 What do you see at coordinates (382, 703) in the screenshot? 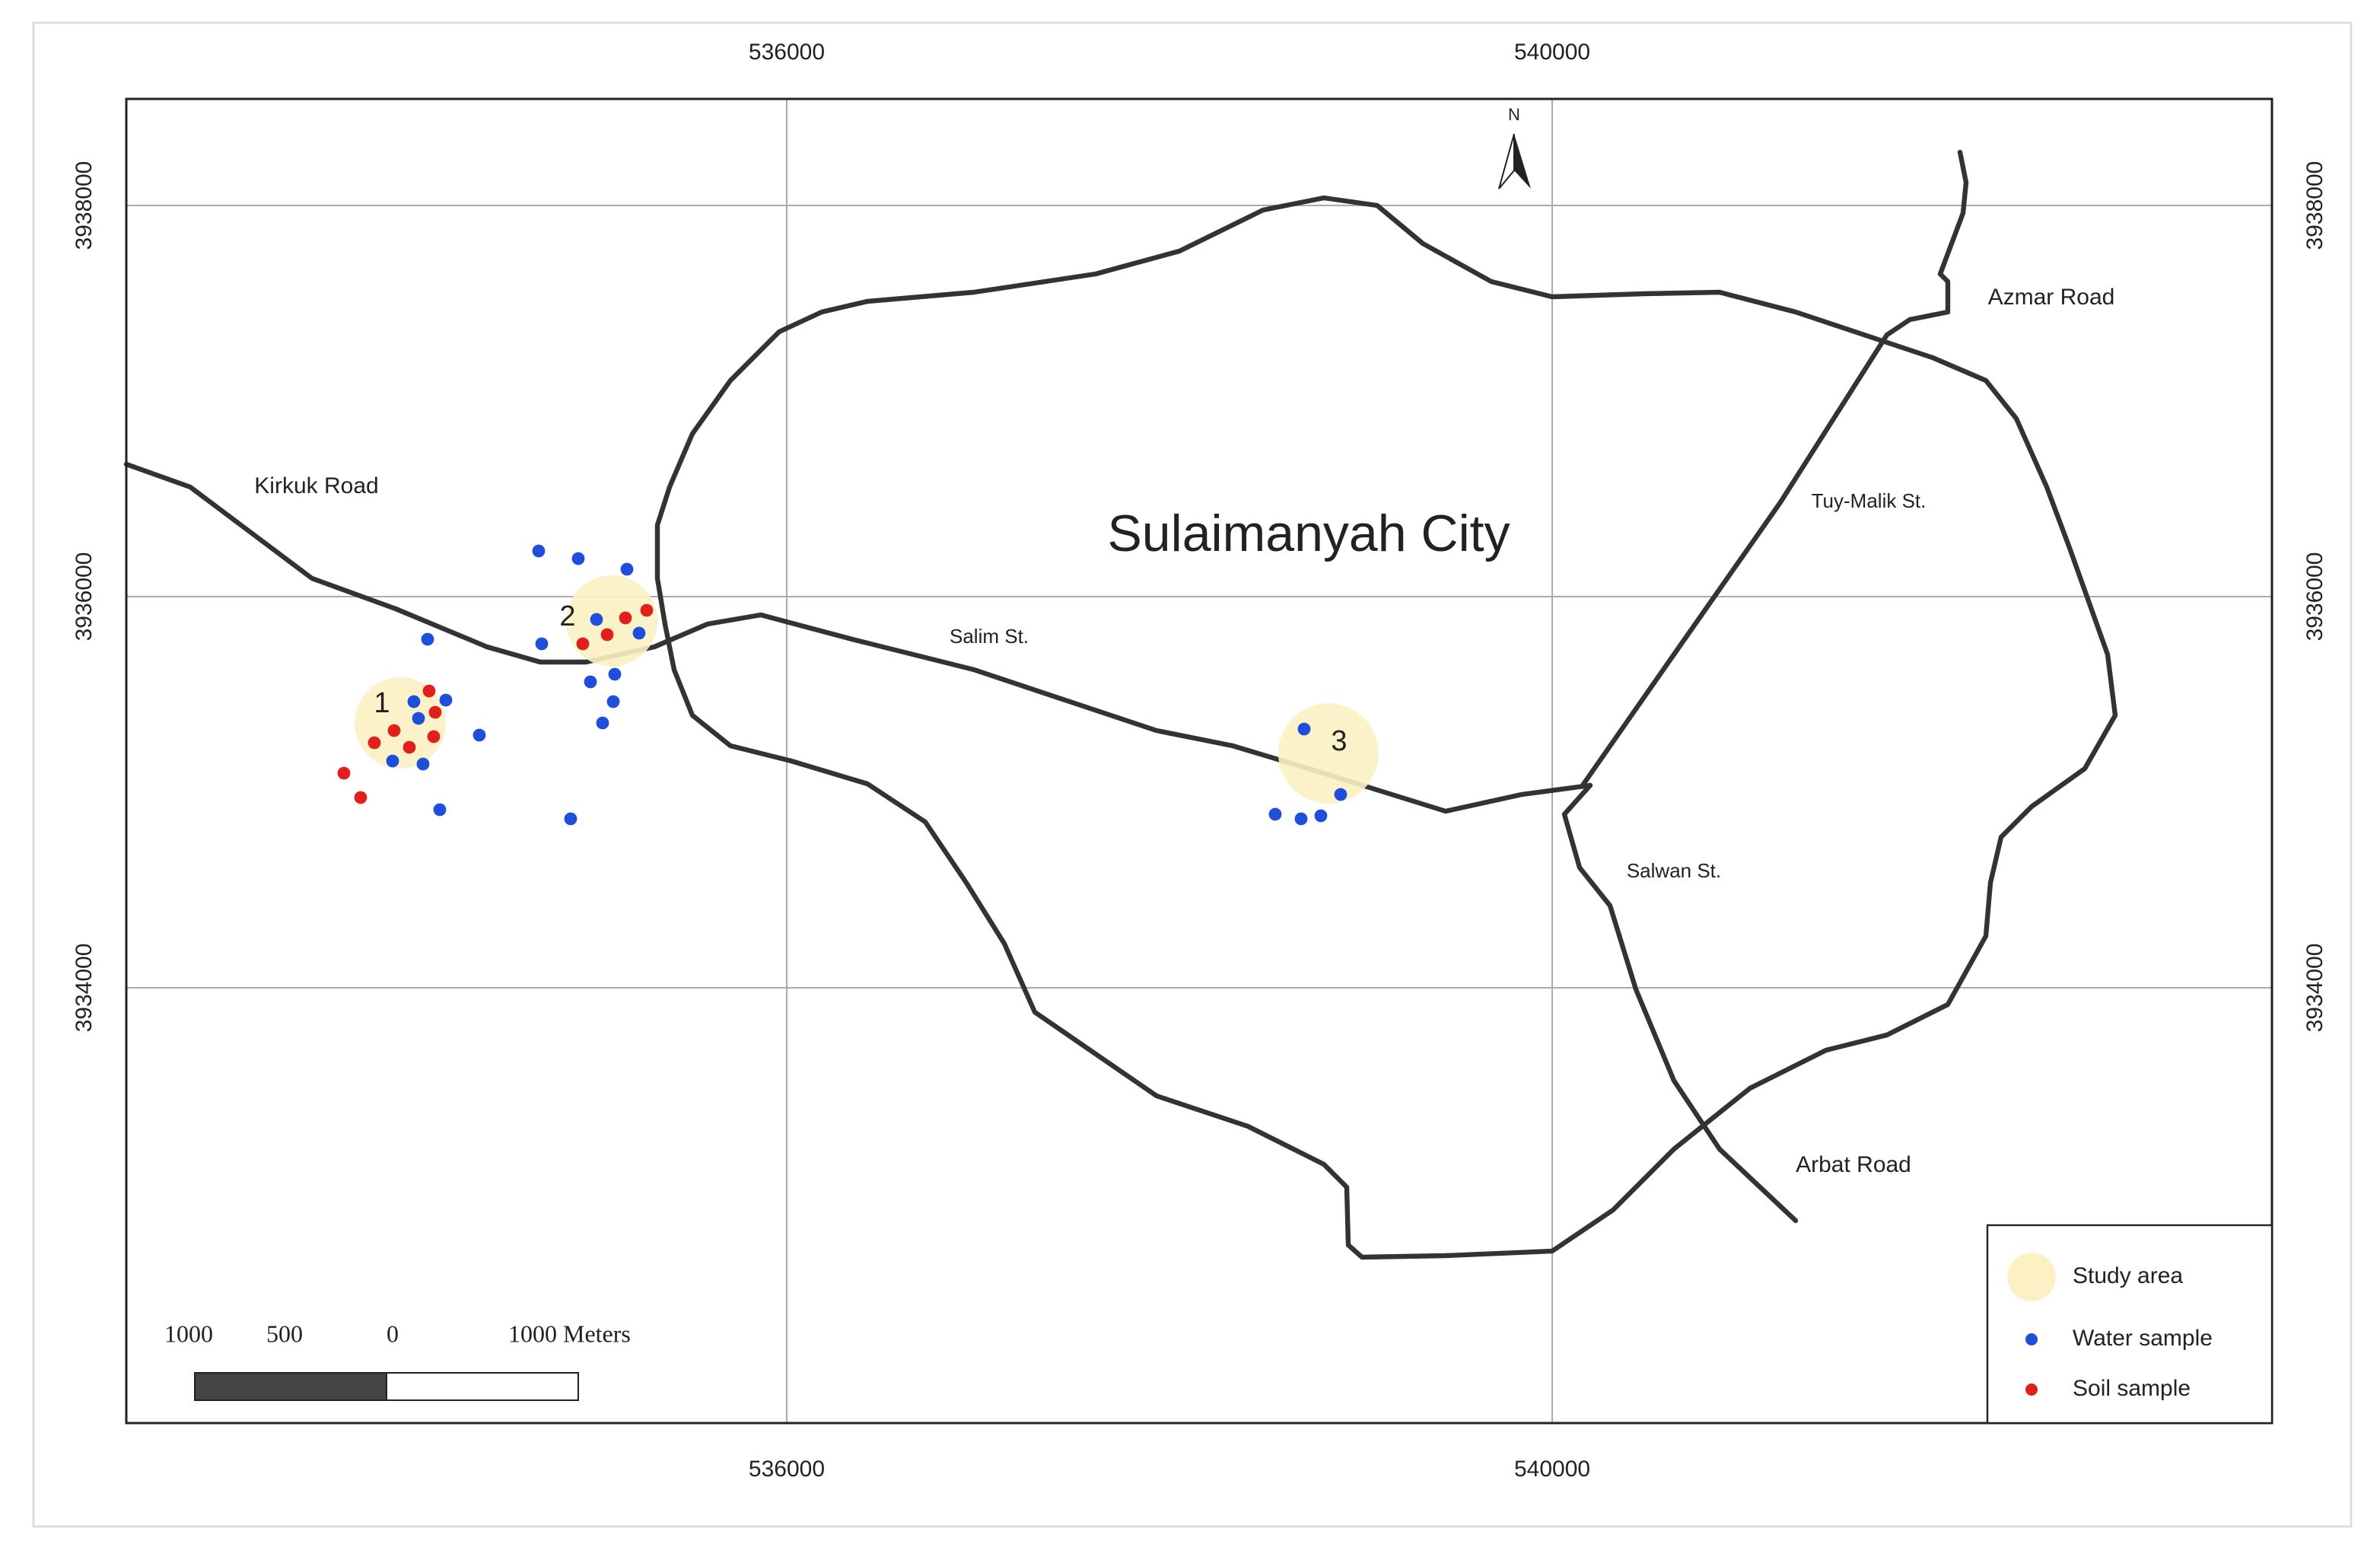
I see `study-area-label: 1` at bounding box center [382, 703].